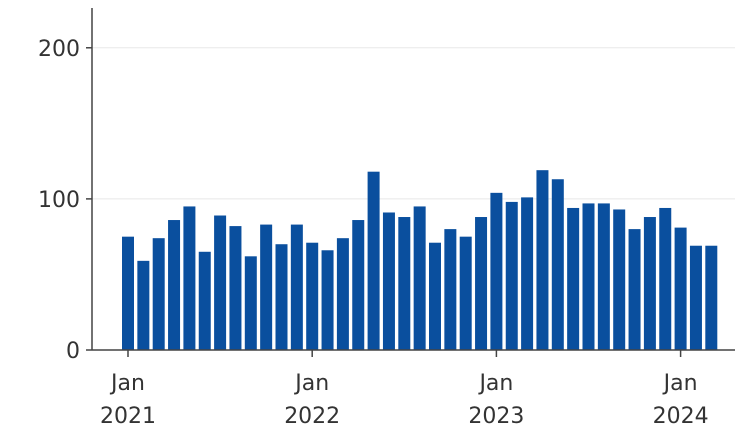 This screenshot has height=430, width=746. Describe the element at coordinates (681, 416) in the screenshot. I see `x-tick-label-year: 2024` at that location.